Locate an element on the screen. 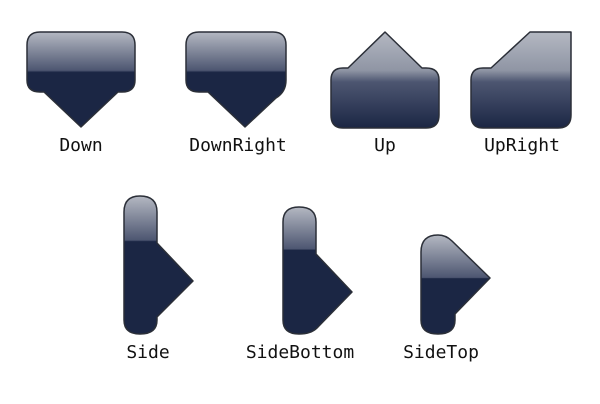 This screenshot has width=600, height=404. sidetop-label: SideTop is located at coordinates (441, 352).